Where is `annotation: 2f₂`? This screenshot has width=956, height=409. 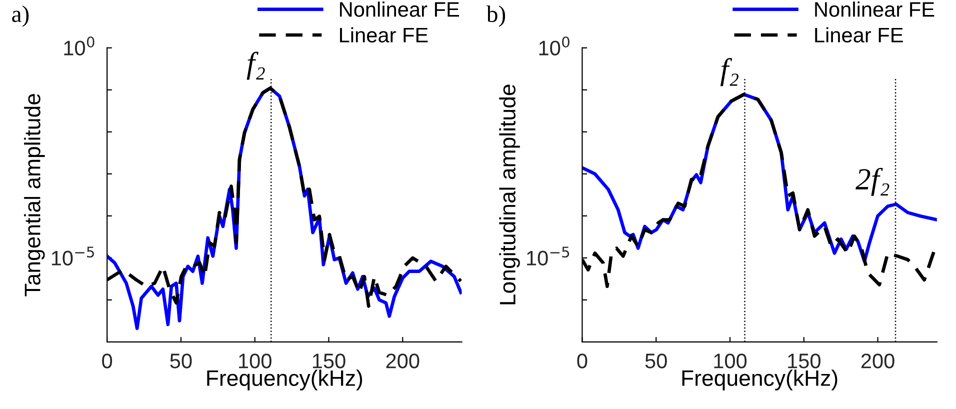
annotation: 2f₂ is located at coordinates (873, 182).